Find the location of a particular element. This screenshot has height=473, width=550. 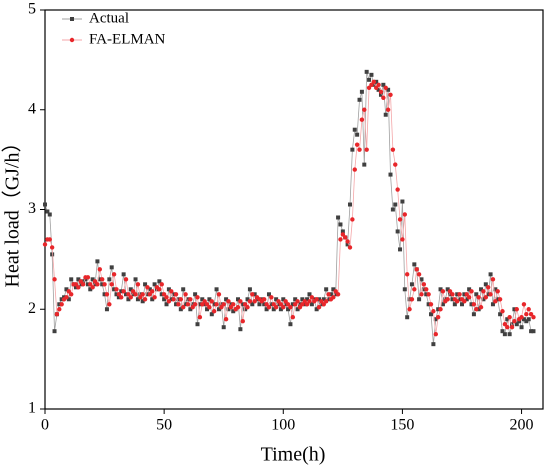

y-tick-label: 1 is located at coordinates (32, 408).